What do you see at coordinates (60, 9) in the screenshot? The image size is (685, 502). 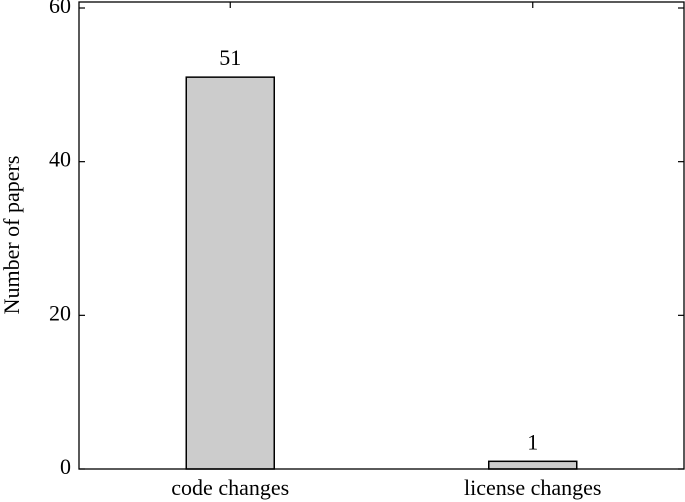 I see `y-tick-label: 60` at bounding box center [60, 9].